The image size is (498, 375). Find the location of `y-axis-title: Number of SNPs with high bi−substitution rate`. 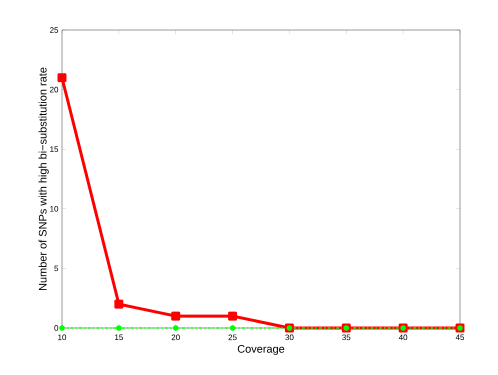

y-axis-title: Number of SNPs with high bi−substitution rate is located at coordinates (43, 179).